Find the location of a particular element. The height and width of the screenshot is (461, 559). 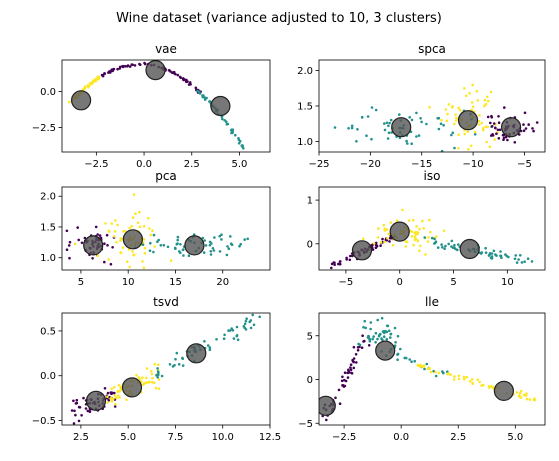

x-tick-label: 10 is located at coordinates (128, 282).